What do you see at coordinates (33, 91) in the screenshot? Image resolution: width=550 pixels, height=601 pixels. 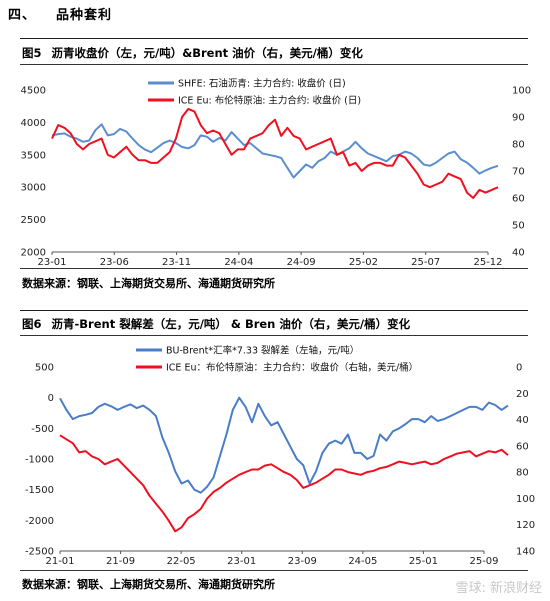 I see `fig5-y-left-tick-label: 4500` at bounding box center [33, 91].